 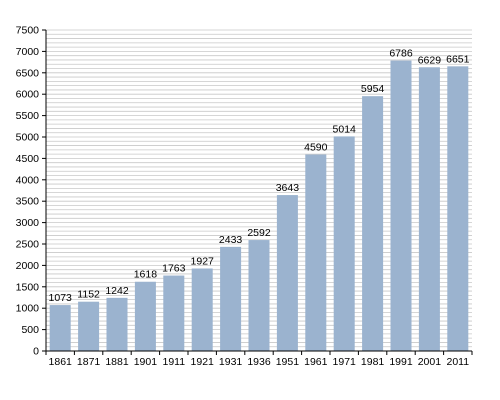 What do you see at coordinates (345, 129) in the screenshot?
I see `data-label: 5014` at bounding box center [345, 129].